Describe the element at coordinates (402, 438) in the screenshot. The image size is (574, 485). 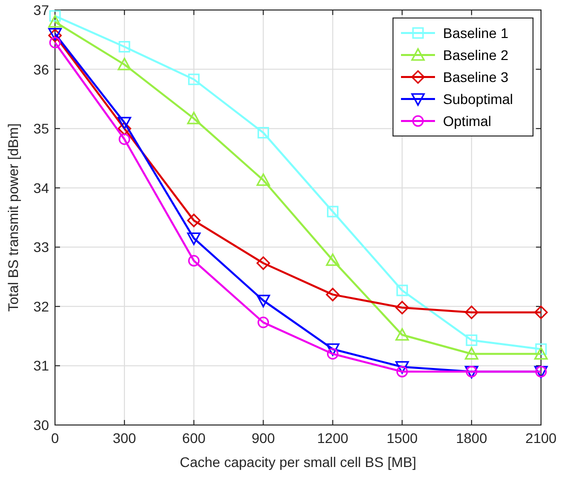
I see `x-tick-label: 1500` at that location.